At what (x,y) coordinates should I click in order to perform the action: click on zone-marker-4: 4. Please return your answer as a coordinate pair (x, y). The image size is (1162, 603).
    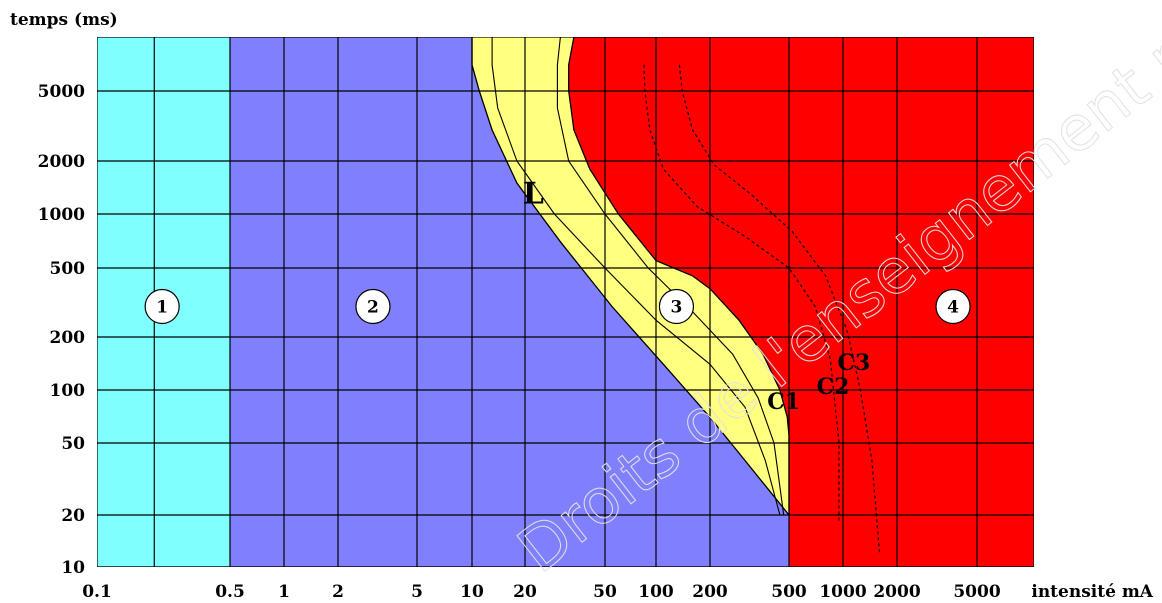
    Looking at the image, I should click on (953, 306).